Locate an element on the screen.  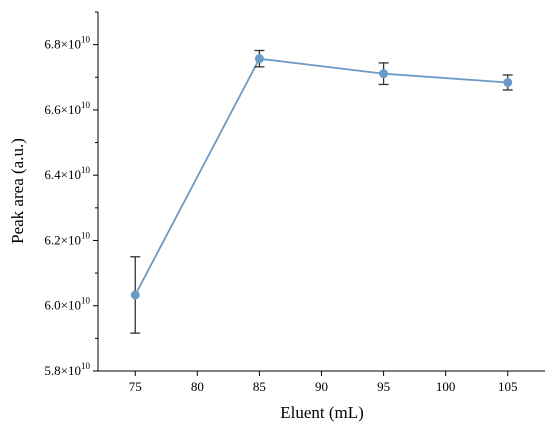
x-tick-label: 90 is located at coordinates (321, 386).